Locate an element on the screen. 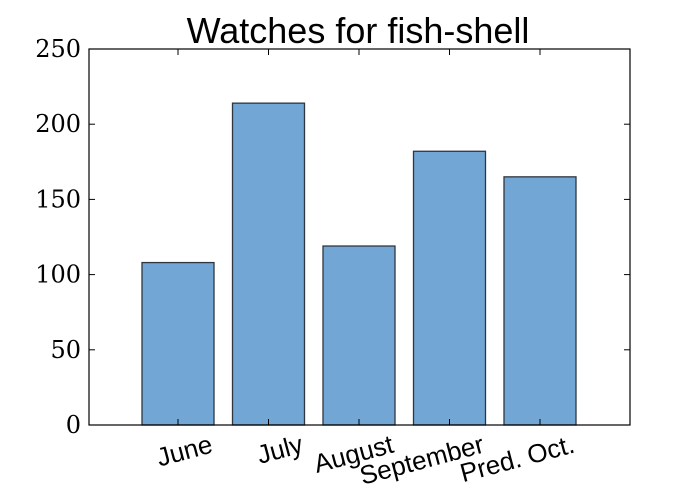  x-tick-label: July is located at coordinates (280, 449).